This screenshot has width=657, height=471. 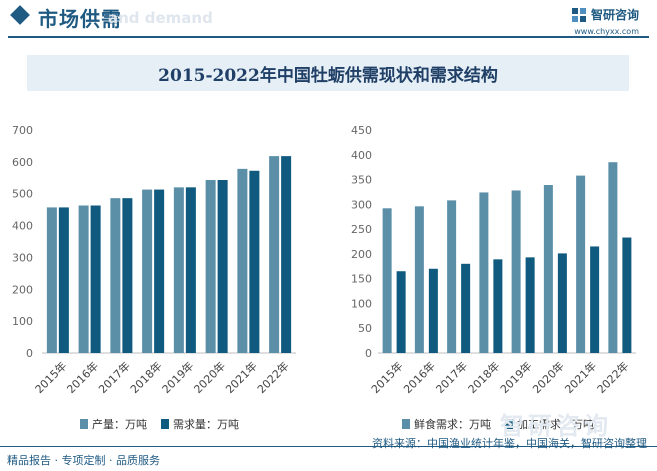 What do you see at coordinates (509, 443) in the screenshot?
I see `source-text: 资料来源：中国渔业统计年鉴，中国海关，智研咨询整理` at bounding box center [509, 443].